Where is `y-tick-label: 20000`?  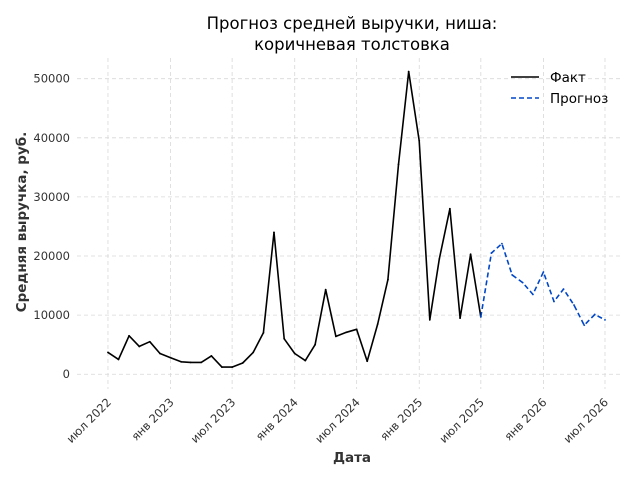
y-tick-label: 20000 is located at coordinates (51, 256).